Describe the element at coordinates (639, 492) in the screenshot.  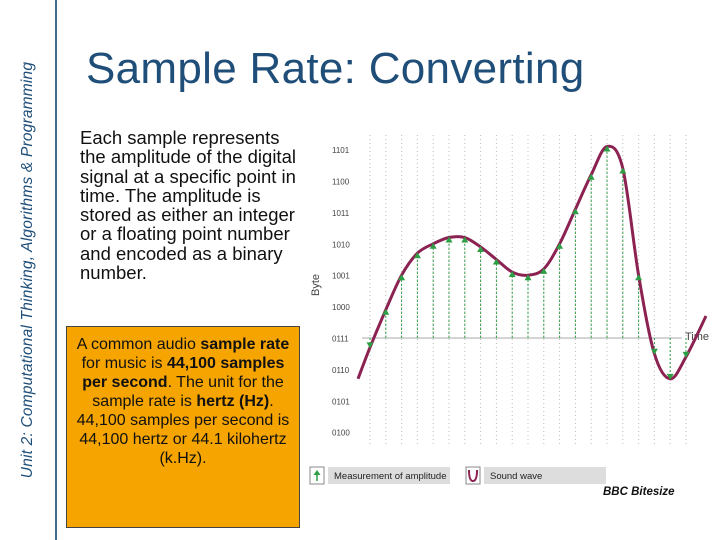
I see `source-credit: BBC Bitesize` at that location.